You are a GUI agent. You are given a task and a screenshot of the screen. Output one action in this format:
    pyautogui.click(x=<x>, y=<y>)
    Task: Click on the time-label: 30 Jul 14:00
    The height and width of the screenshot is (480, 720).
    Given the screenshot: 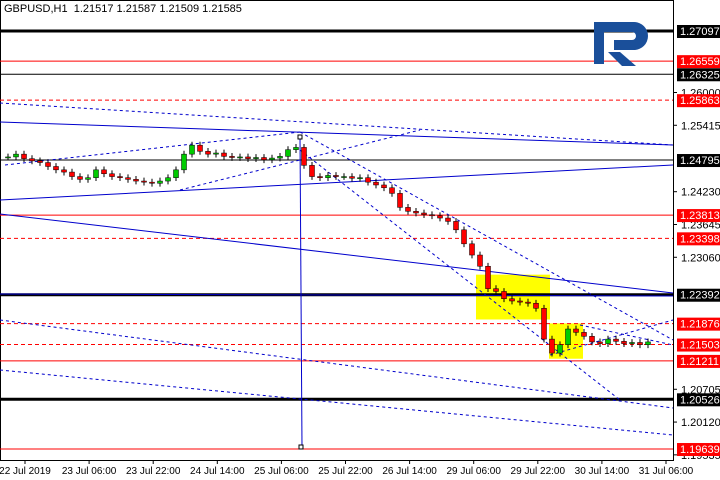 What is the action you would take?
    pyautogui.click(x=602, y=471)
    